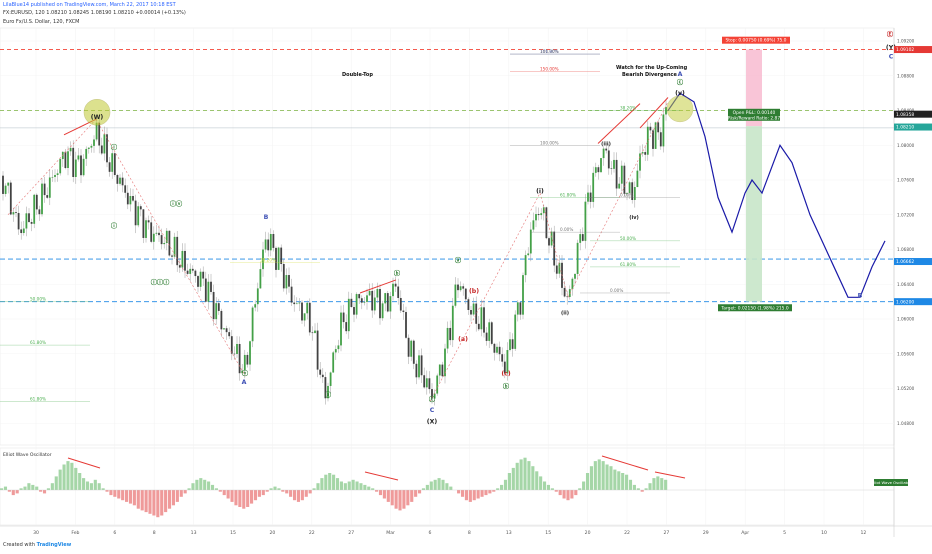 The image size is (932, 554). What do you see at coordinates (628, 264) in the screenshot?
I see `fib-label: 61.80%` at bounding box center [628, 264].